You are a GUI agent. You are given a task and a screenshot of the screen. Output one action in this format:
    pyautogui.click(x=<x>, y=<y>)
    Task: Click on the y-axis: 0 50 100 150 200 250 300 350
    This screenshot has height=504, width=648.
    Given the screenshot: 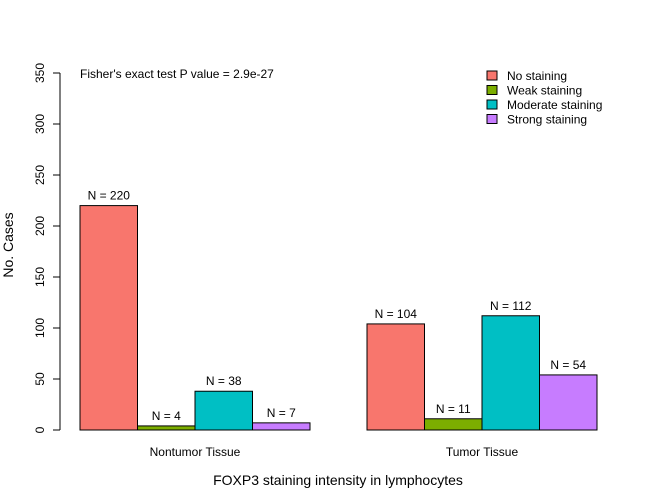 What is the action you would take?
    pyautogui.click(x=47, y=248)
    